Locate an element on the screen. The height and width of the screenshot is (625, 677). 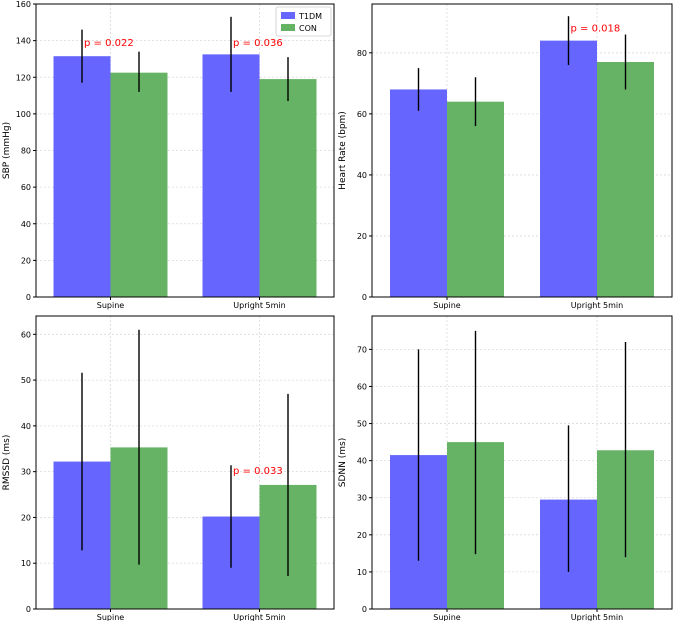
y-axis-label: RMSSD (ms) is located at coordinates (7, 463).